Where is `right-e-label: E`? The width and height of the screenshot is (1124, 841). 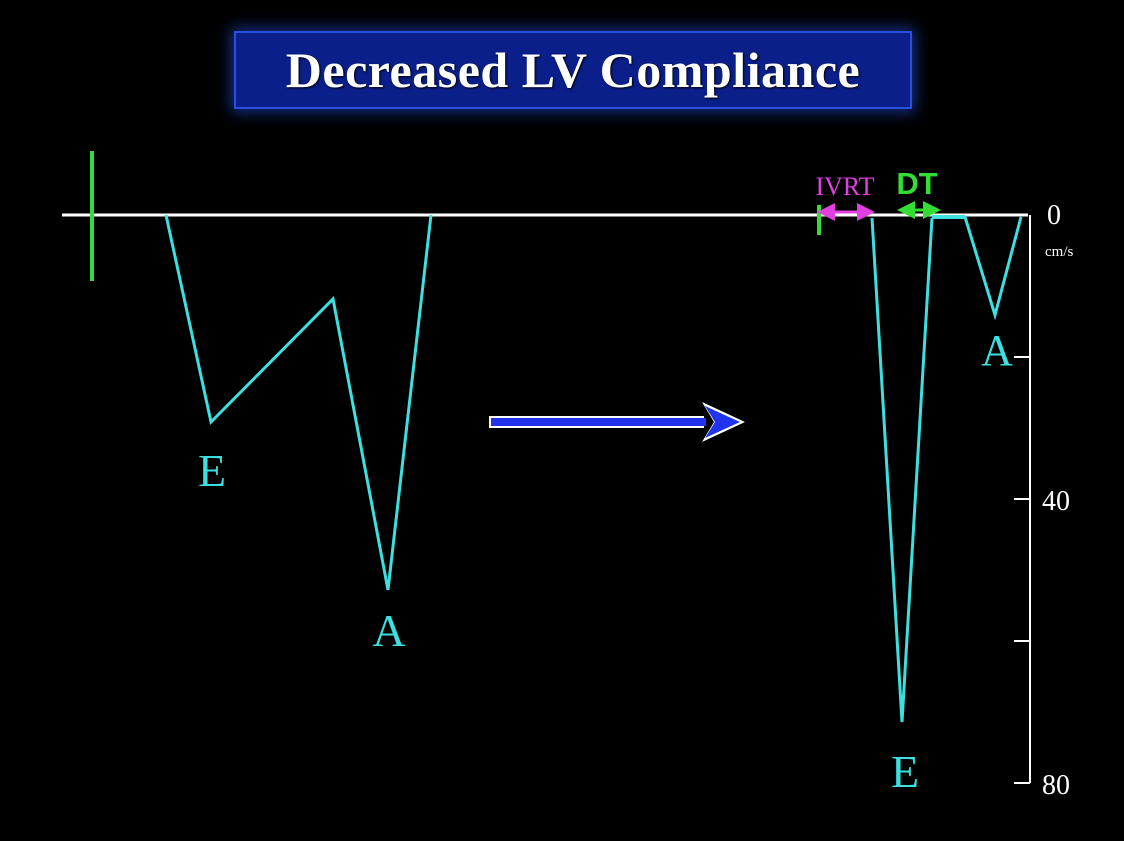 right-e-label: E is located at coordinates (905, 771).